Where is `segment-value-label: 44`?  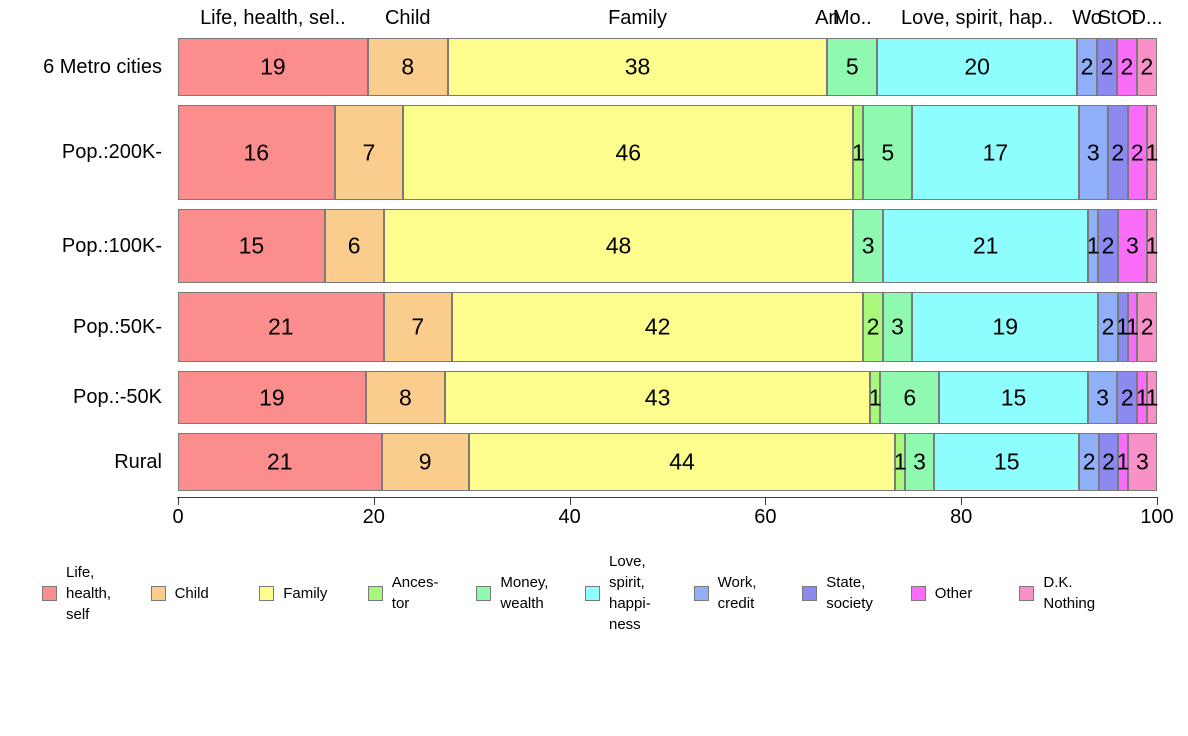
segment-value-label: 44 is located at coordinates (682, 461).